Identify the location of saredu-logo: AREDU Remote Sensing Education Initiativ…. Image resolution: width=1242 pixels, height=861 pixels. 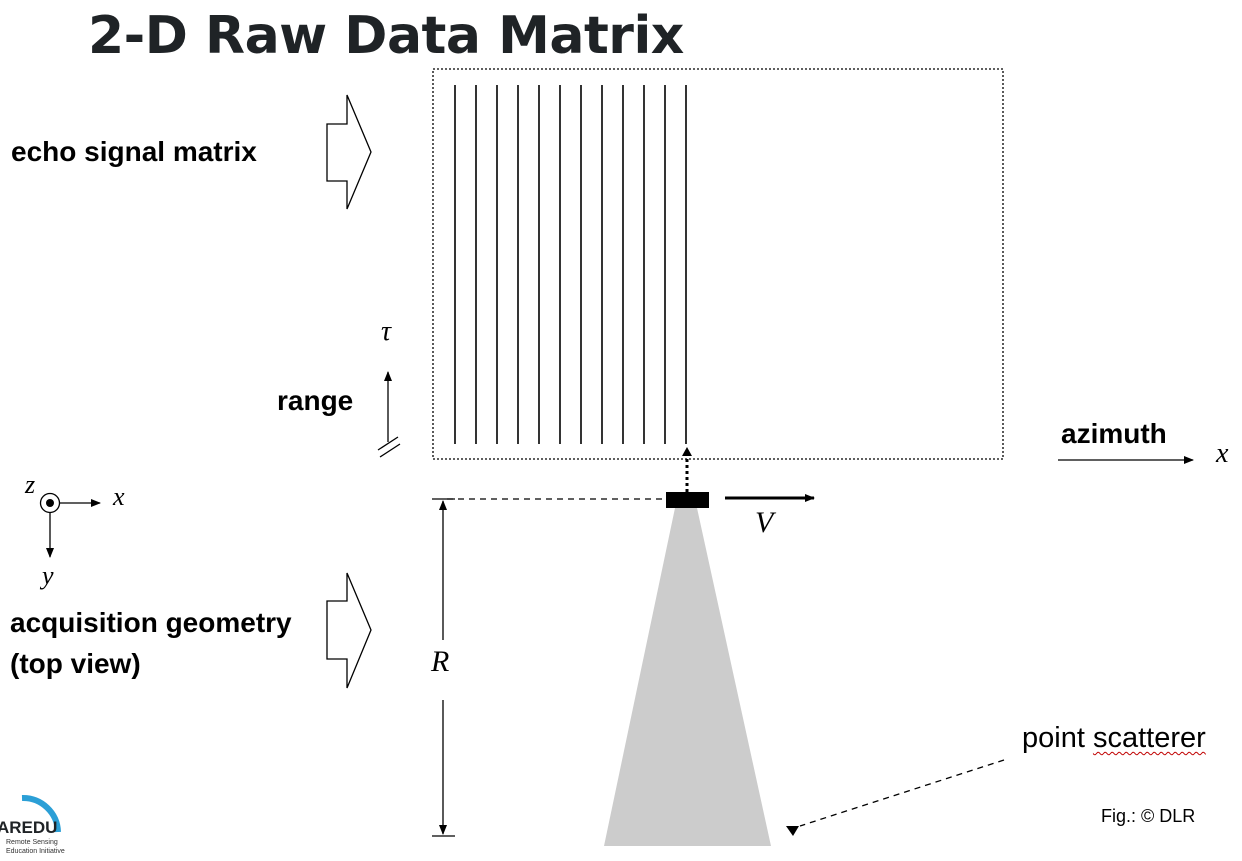
(32, 824).